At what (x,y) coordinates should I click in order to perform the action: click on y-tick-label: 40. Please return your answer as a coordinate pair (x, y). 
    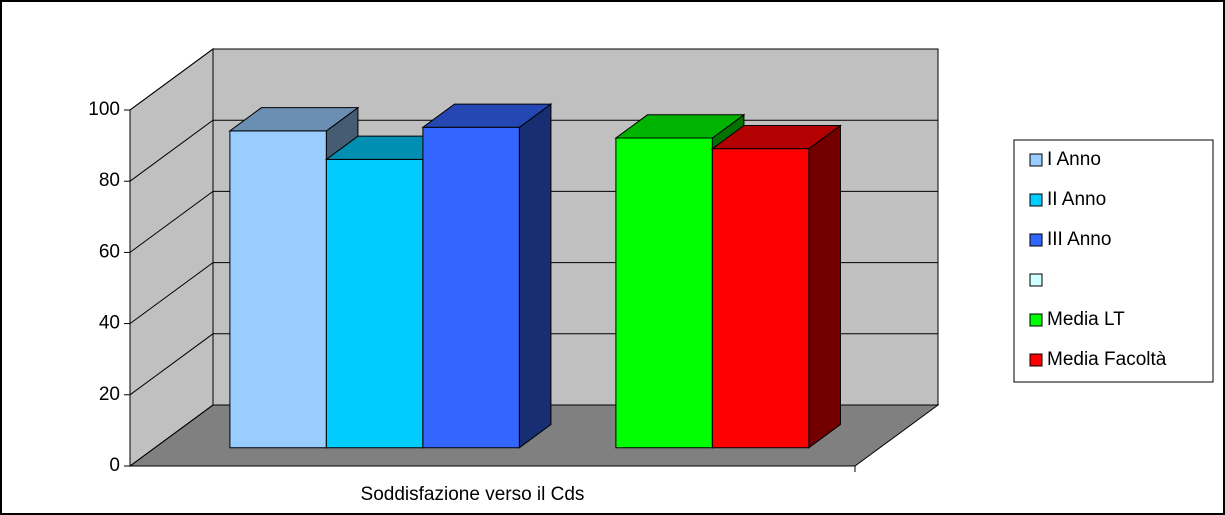
    Looking at the image, I should click on (109, 323).